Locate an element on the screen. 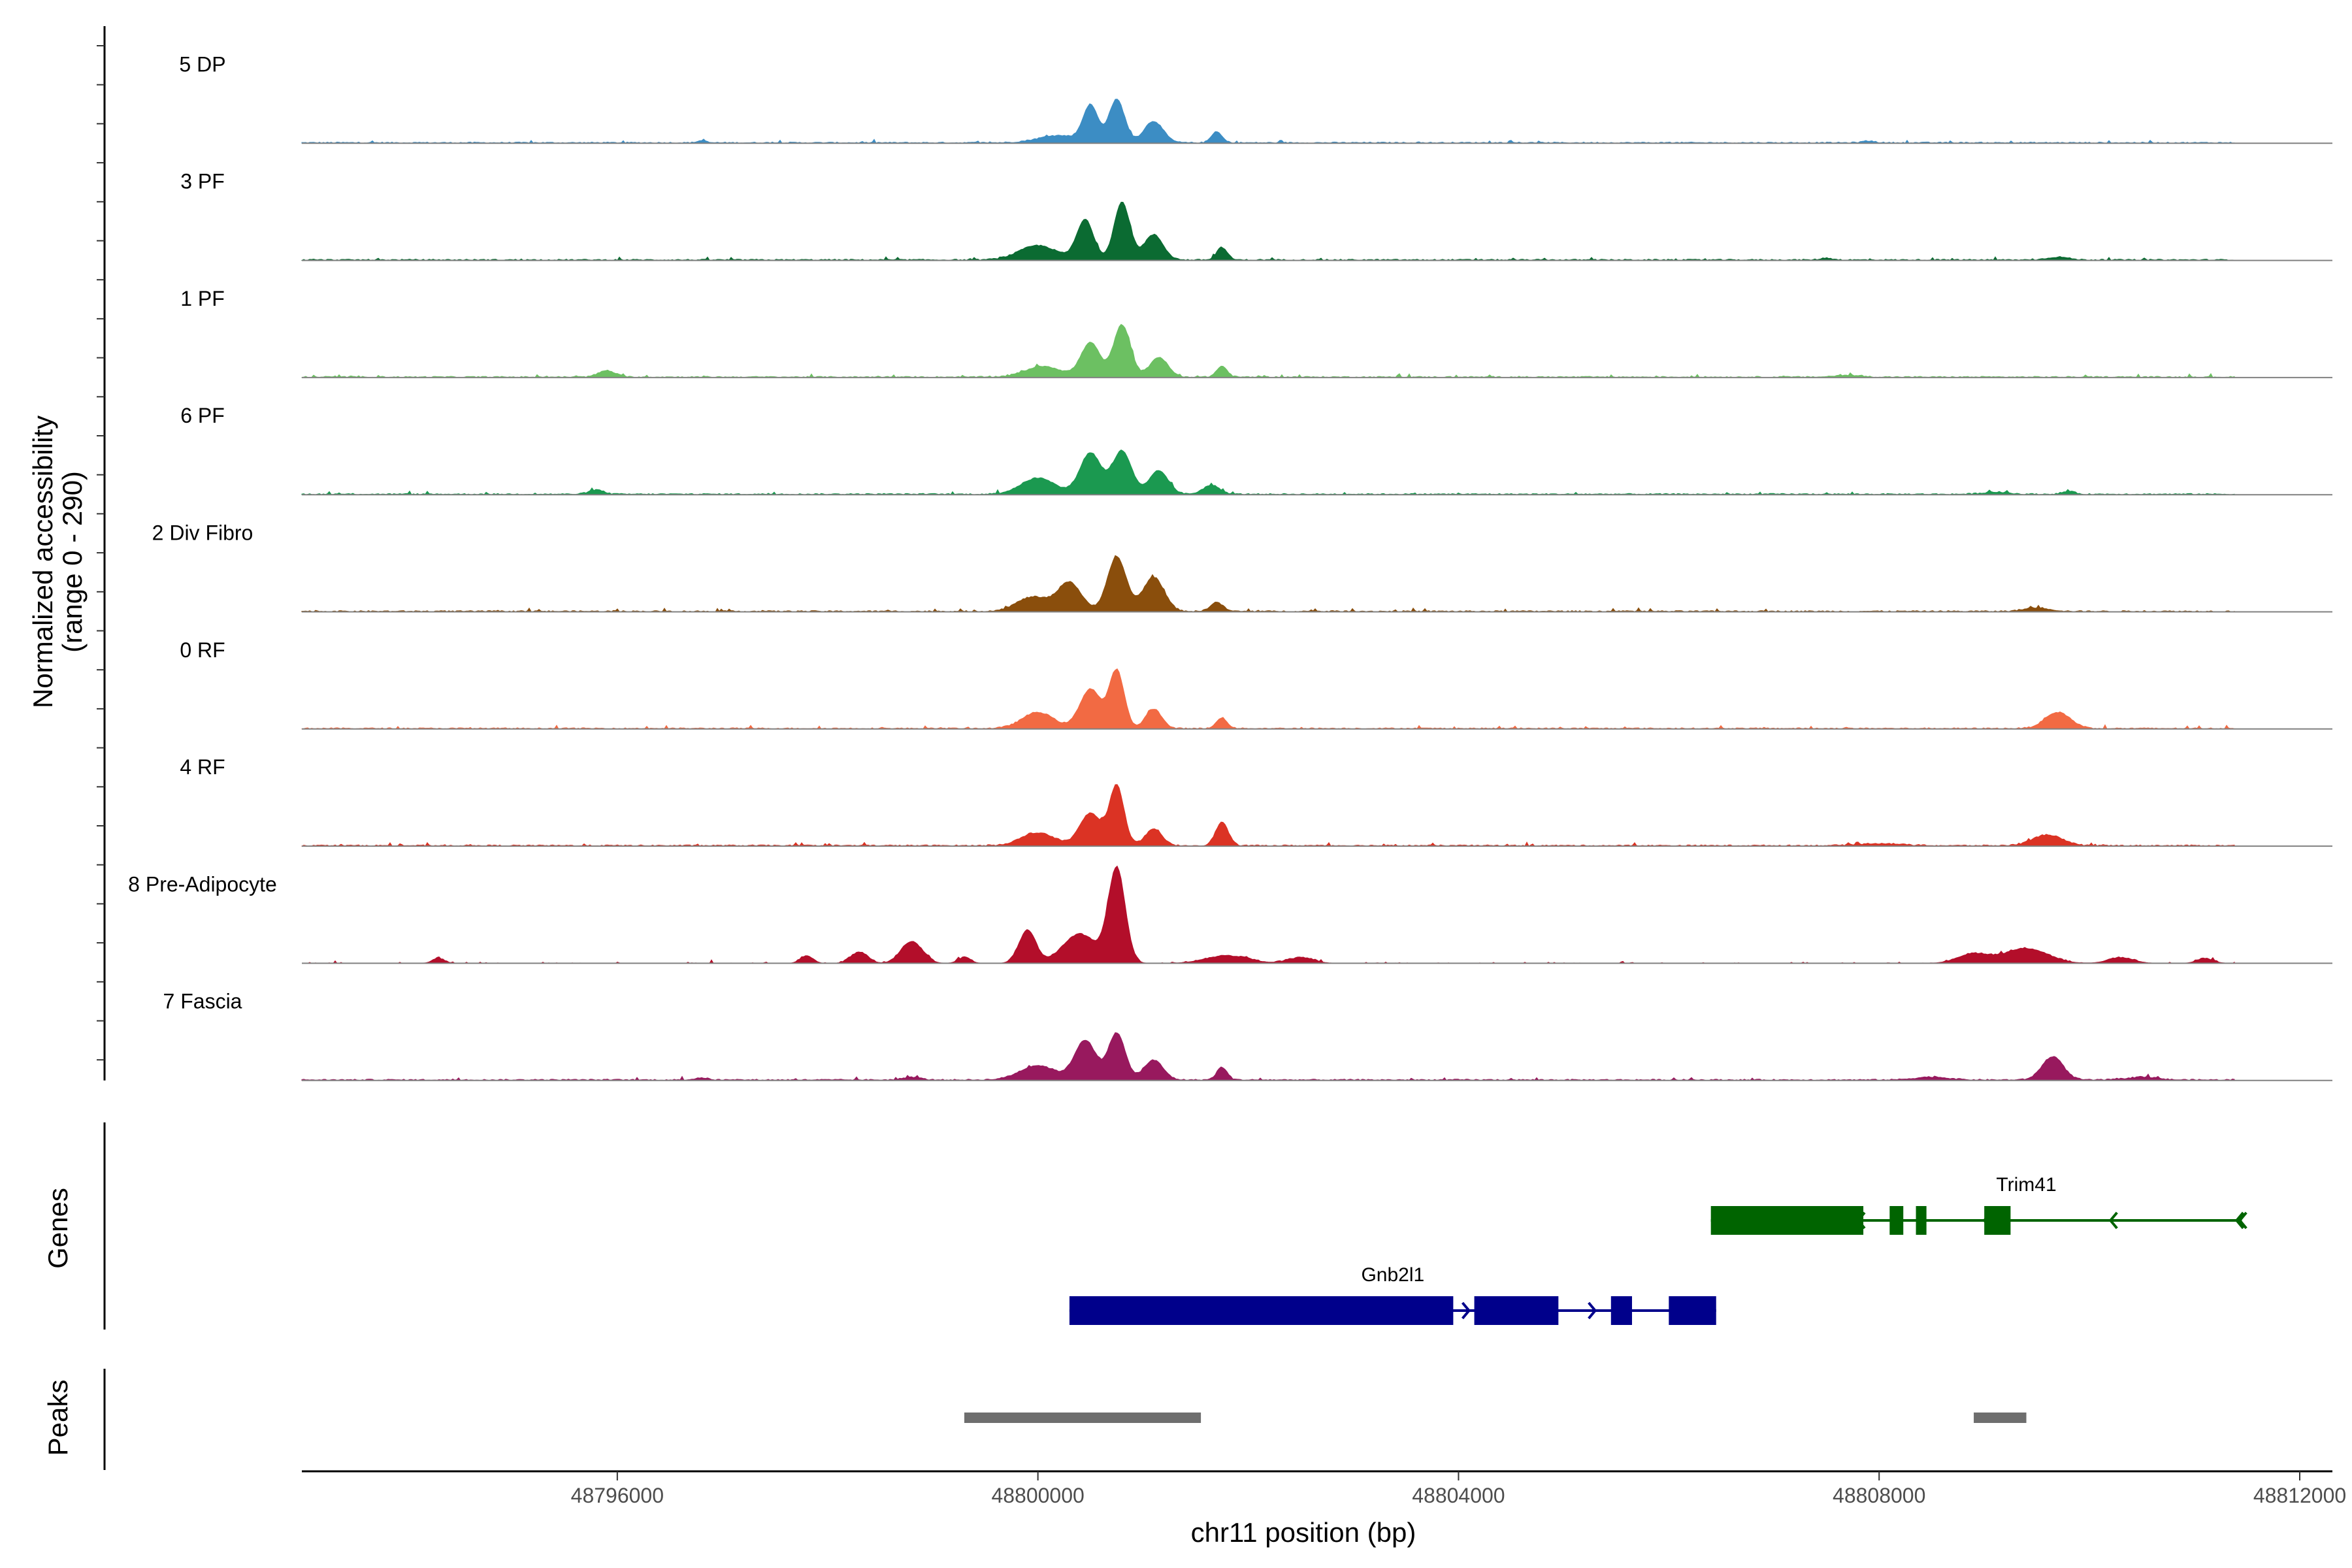  track-label: 8 Pre-Adipocyte is located at coordinates (202, 884).